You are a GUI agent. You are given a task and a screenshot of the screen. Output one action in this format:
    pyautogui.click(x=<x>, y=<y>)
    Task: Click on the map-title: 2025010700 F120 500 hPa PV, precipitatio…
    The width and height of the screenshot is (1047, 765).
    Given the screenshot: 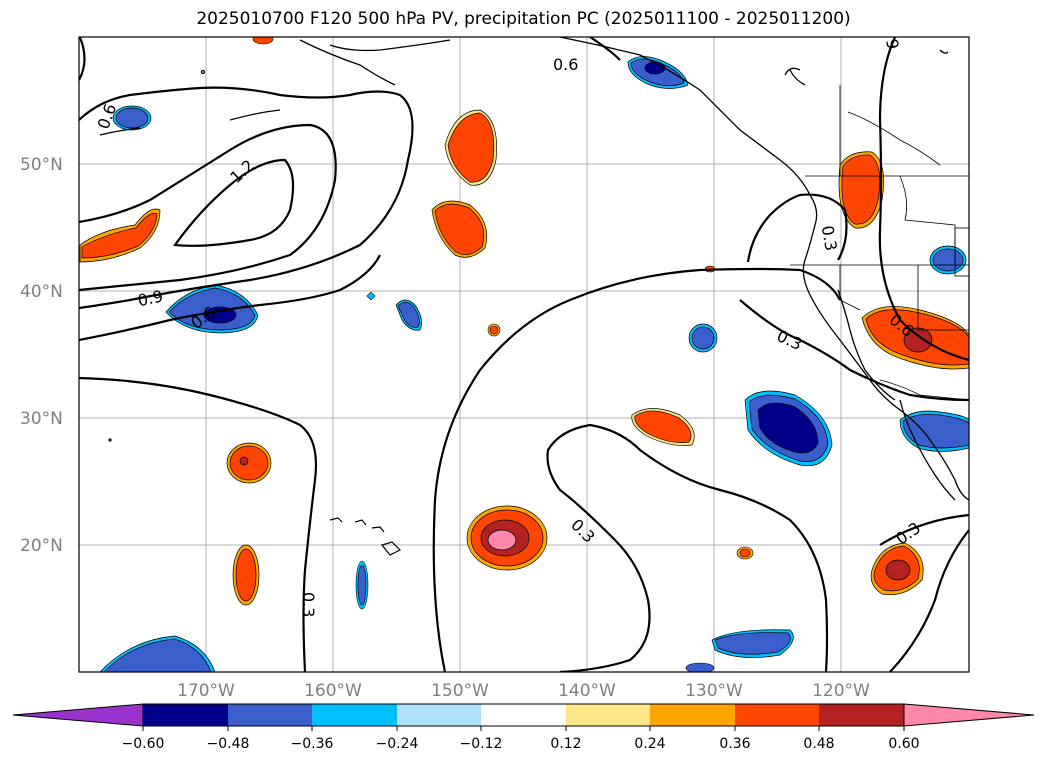 What is the action you would take?
    pyautogui.click(x=523, y=19)
    